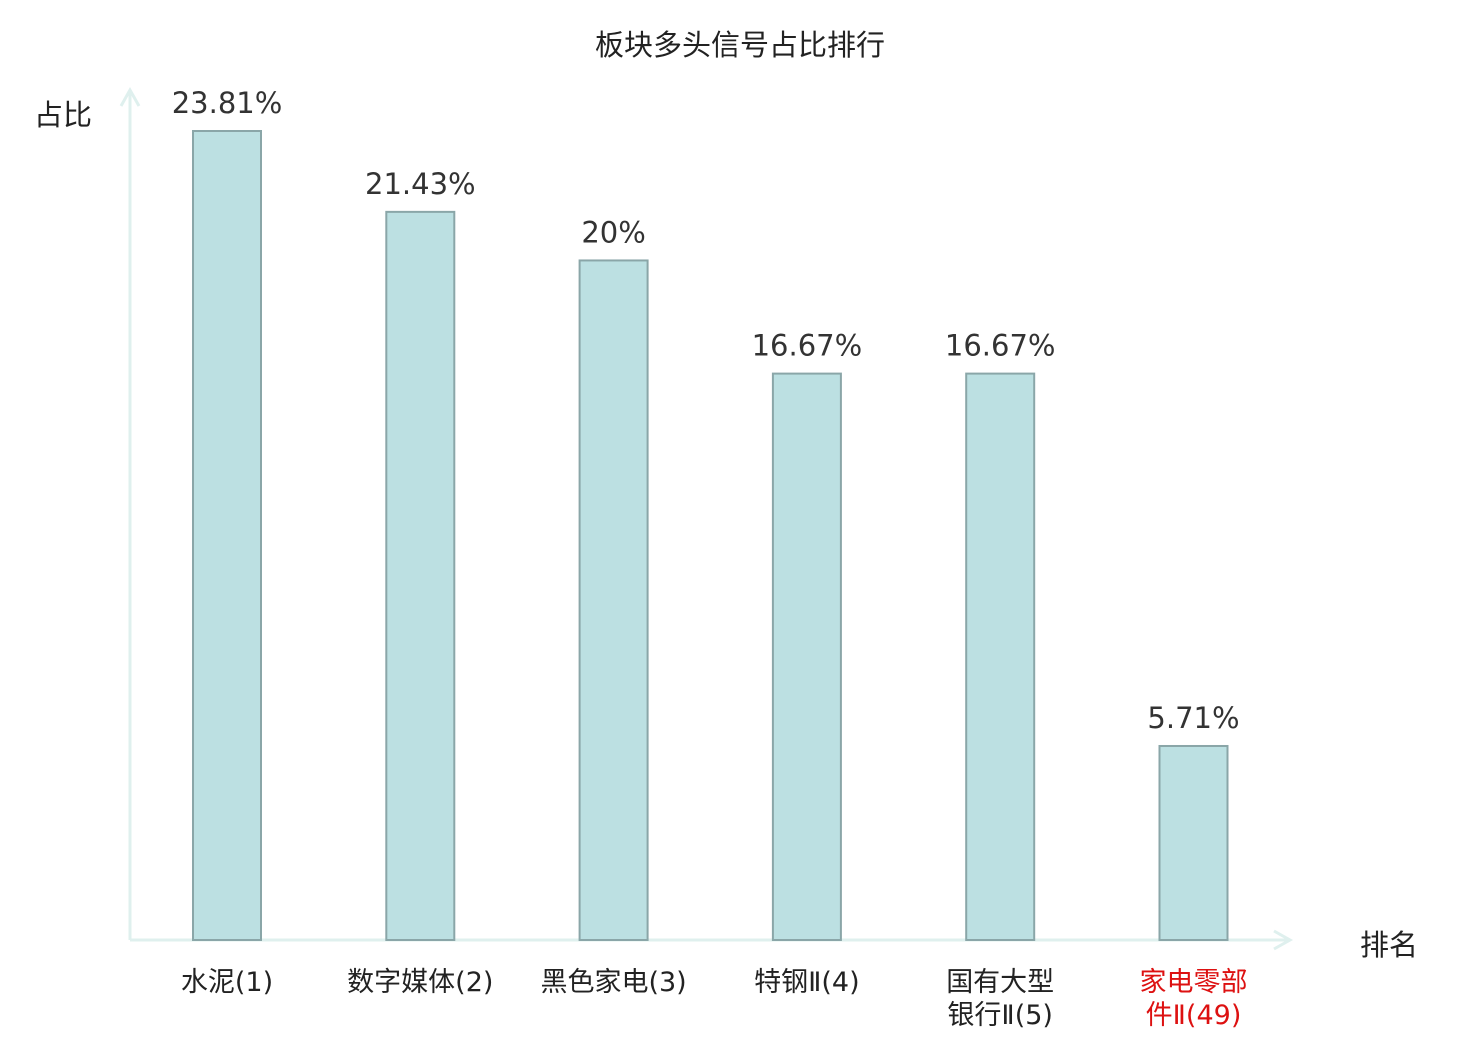  Describe the element at coordinates (1000, 999) in the screenshot. I see `category-tick-label: 国有大型 银行Ⅱ(5)` at that location.